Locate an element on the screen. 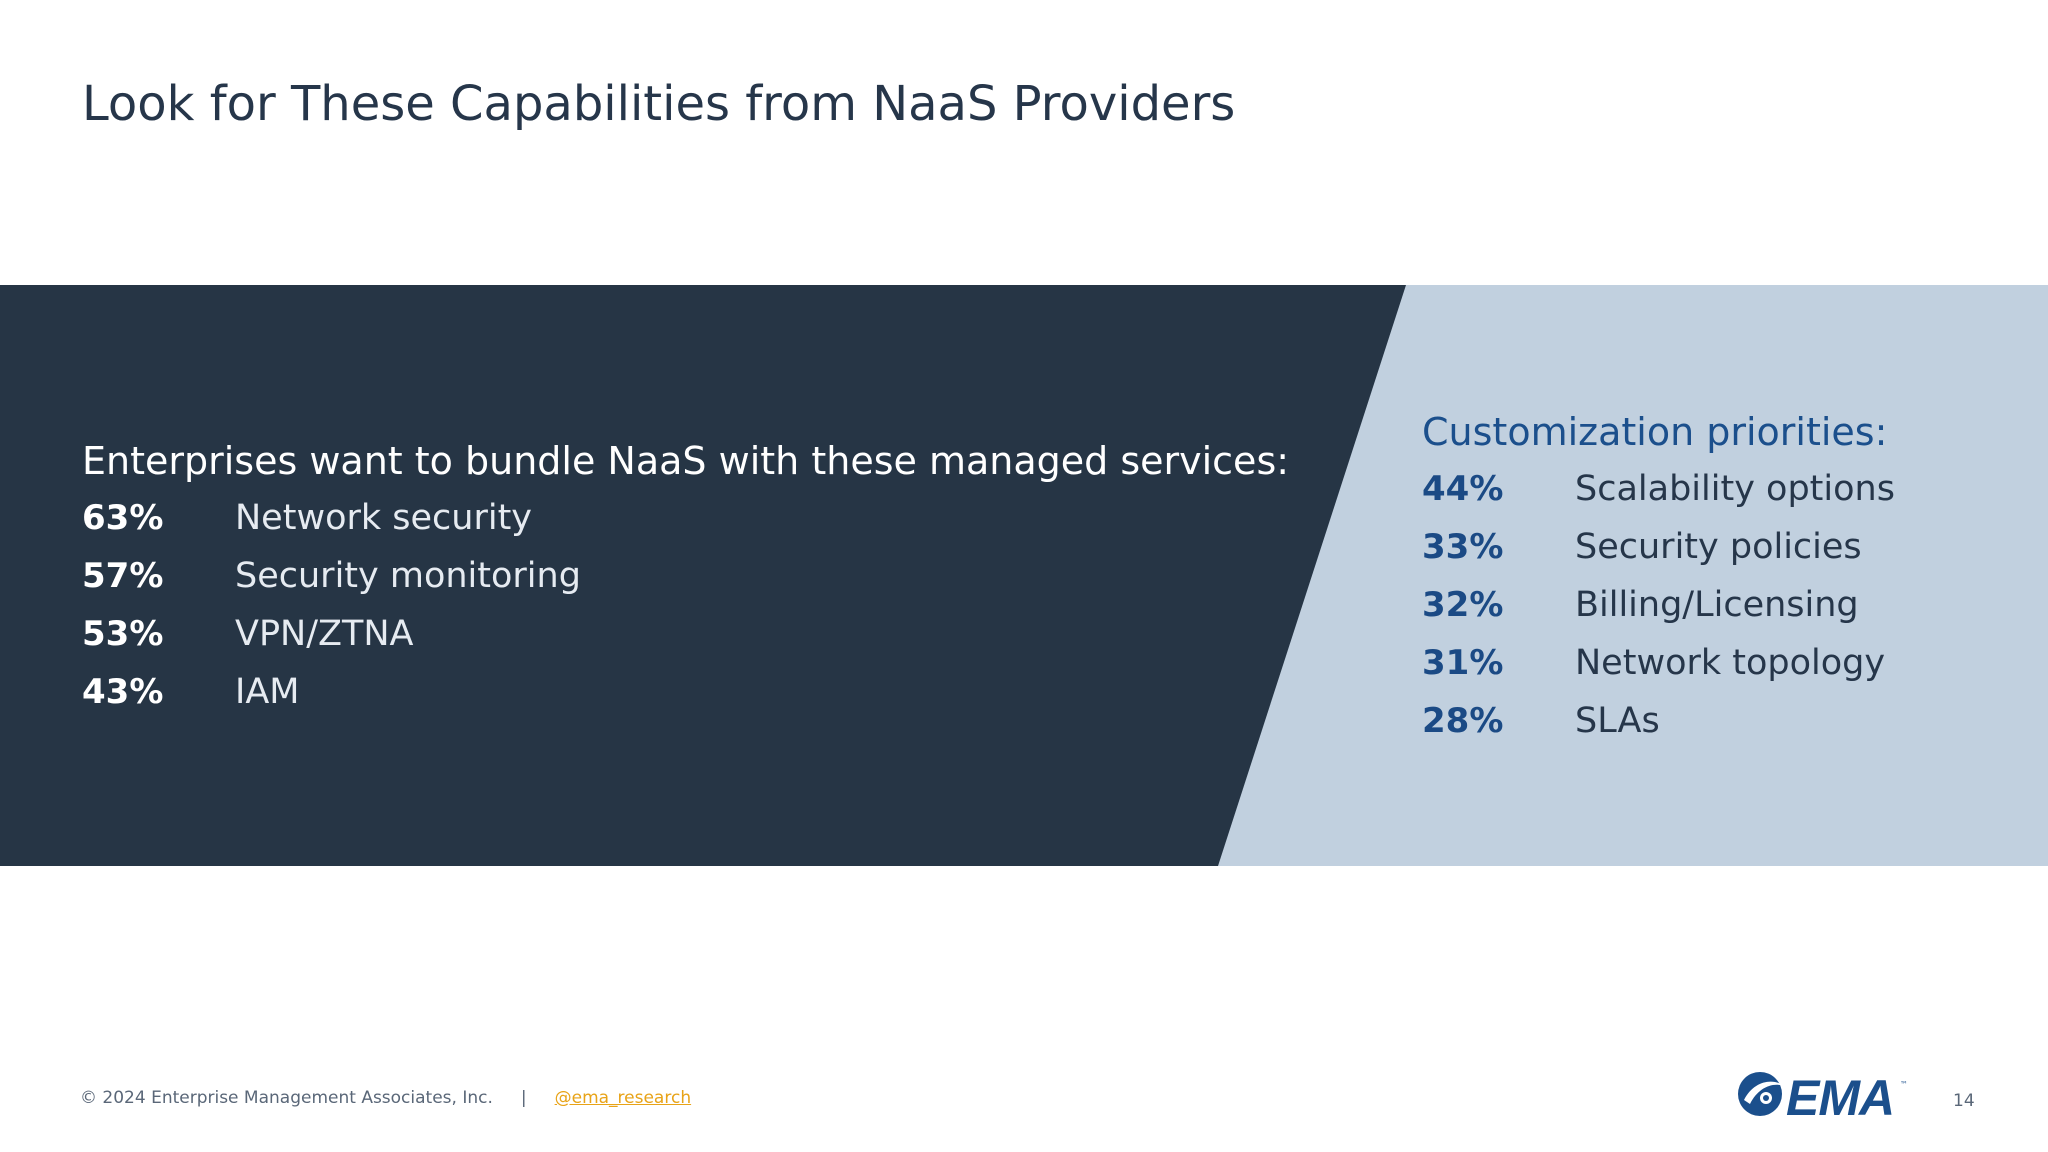  service-label: Security monitoring is located at coordinates (408, 576).